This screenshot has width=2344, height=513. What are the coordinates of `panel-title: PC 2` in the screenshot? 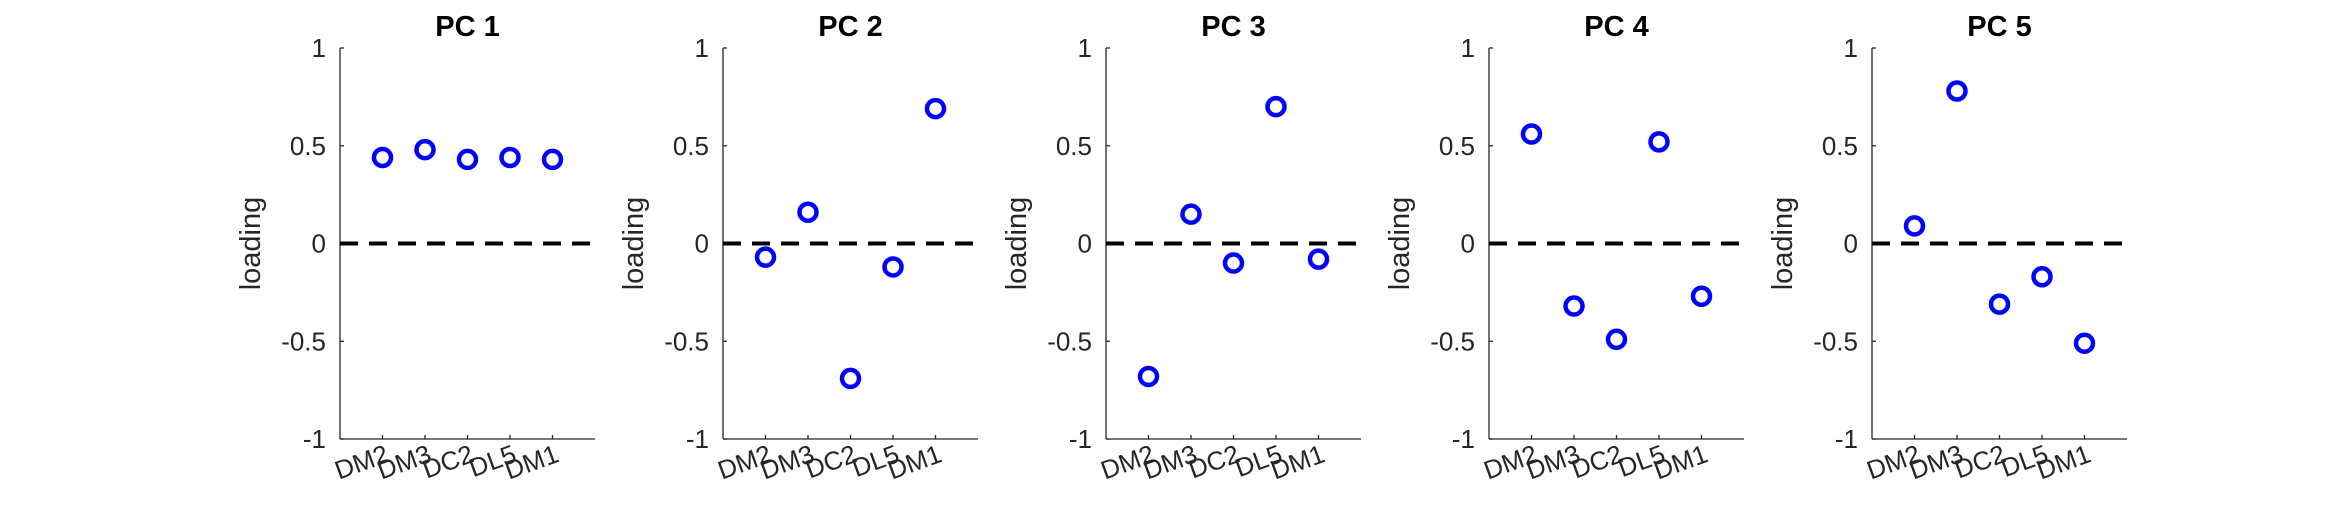 It's located at (850, 27).